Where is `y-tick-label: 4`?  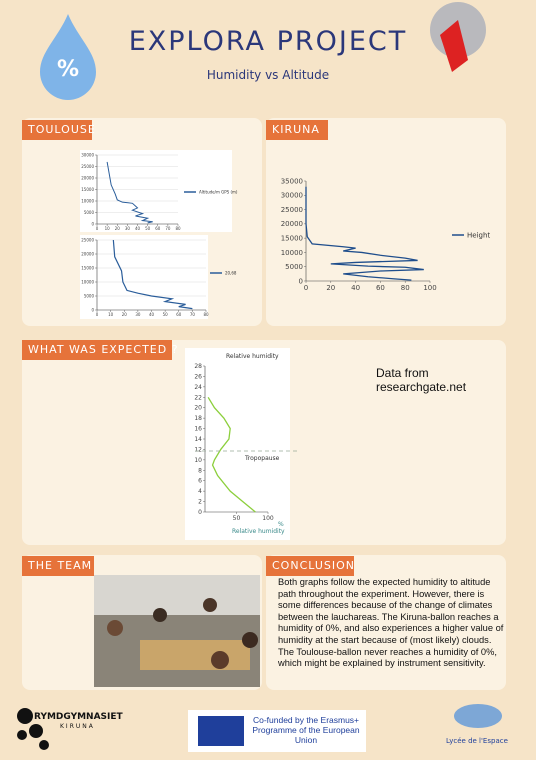 y-tick-label: 4 is located at coordinates (200, 491).